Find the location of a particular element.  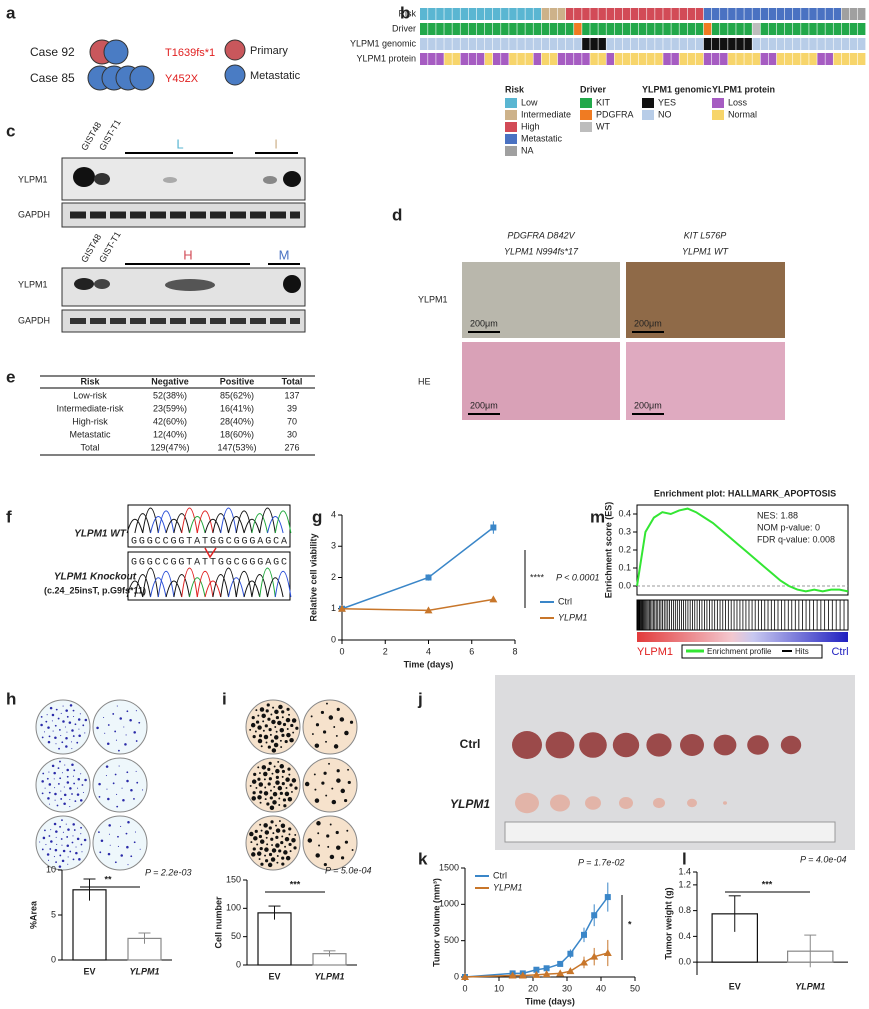

x-tick-label: 4 is located at coordinates (428, 651).